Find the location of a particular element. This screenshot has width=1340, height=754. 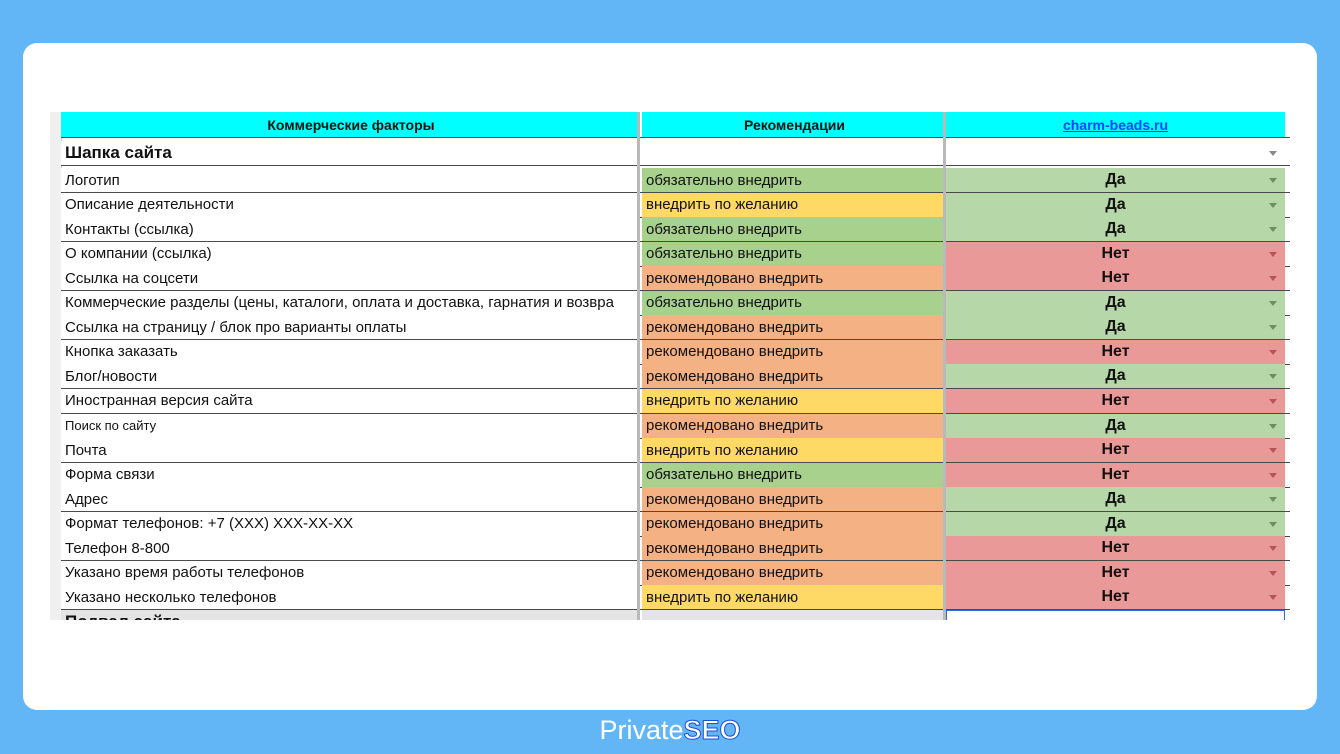

factor-cell: Поиск по сайту is located at coordinates (349, 425).